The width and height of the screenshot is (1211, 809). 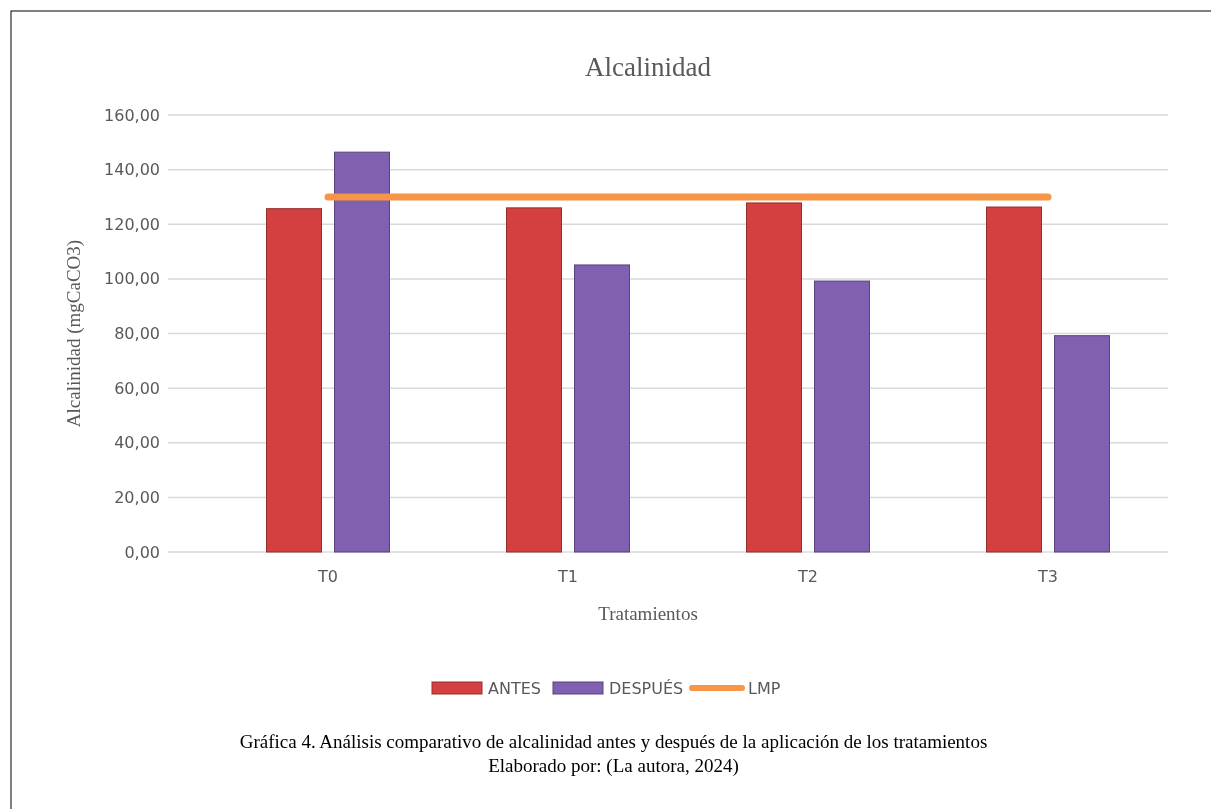 I want to click on text: Gráfica 4. Análisis comparativo de alcalinidad antes y después de la aplicación de los tratamientos, so click(x=613, y=741).